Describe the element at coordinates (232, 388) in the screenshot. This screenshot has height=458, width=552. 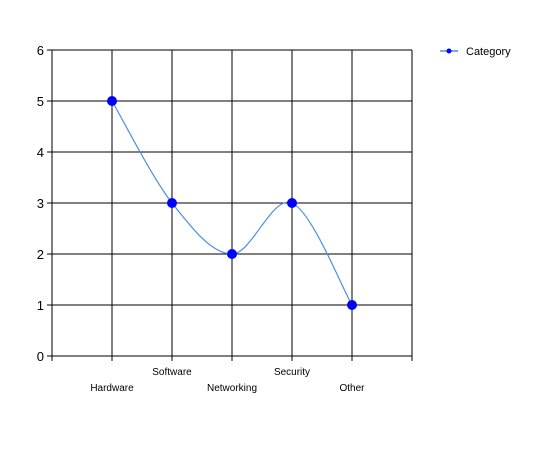
I see `x-tick-label: Networking` at that location.